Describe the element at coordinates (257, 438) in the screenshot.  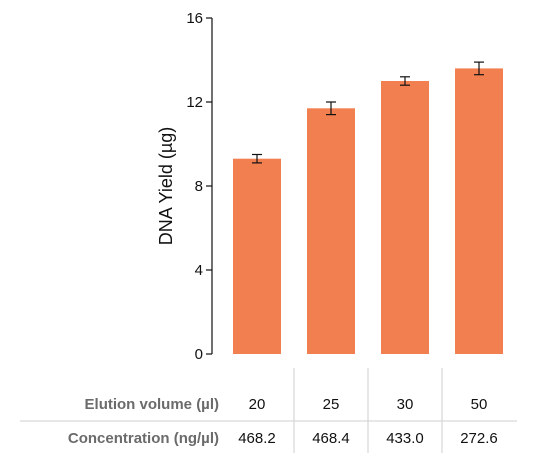
I see `table-cell: 468.2` at that location.